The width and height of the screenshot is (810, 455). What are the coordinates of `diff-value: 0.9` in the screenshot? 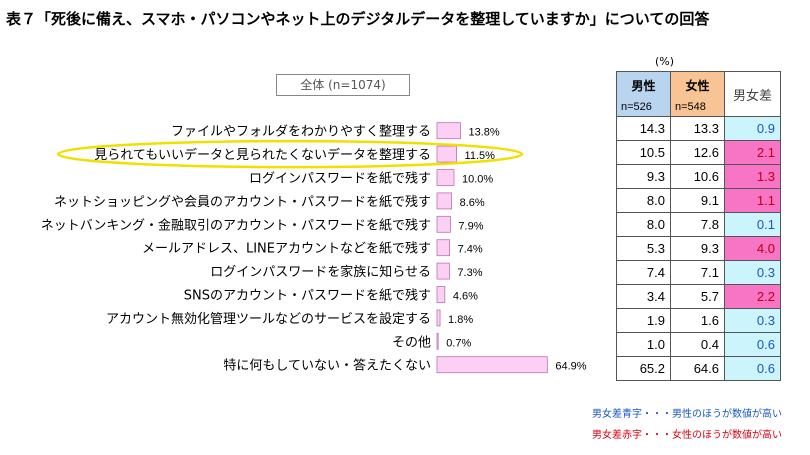 It's located at (752, 128).